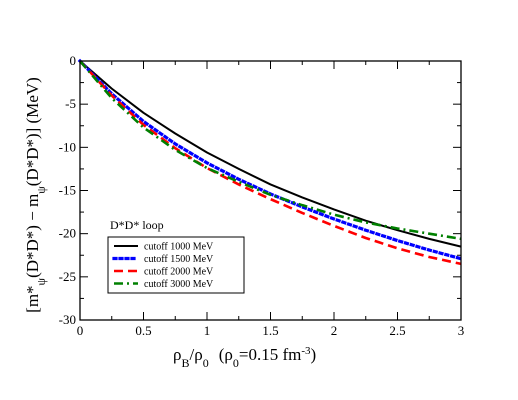 This screenshot has height=400, width=518. What do you see at coordinates (67, 146) in the screenshot?
I see `y-tick-label: -10` at bounding box center [67, 146].